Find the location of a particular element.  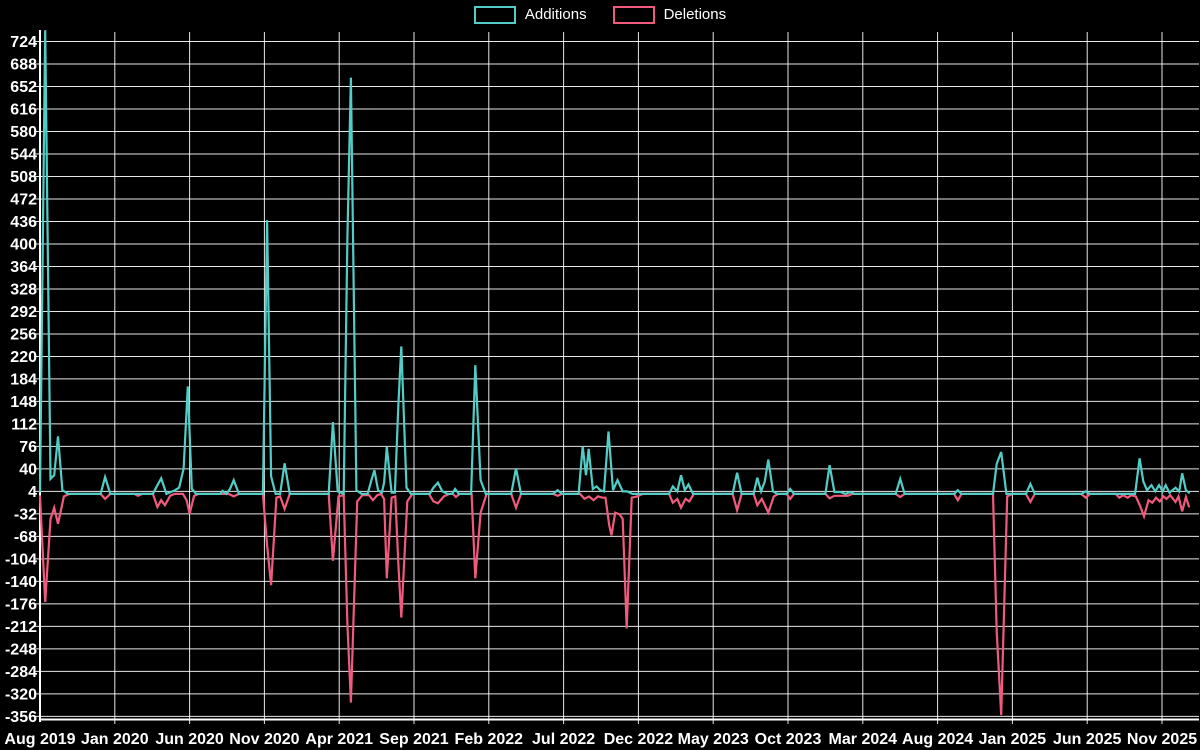

y-tick-label: 364 is located at coordinates (23, 267).